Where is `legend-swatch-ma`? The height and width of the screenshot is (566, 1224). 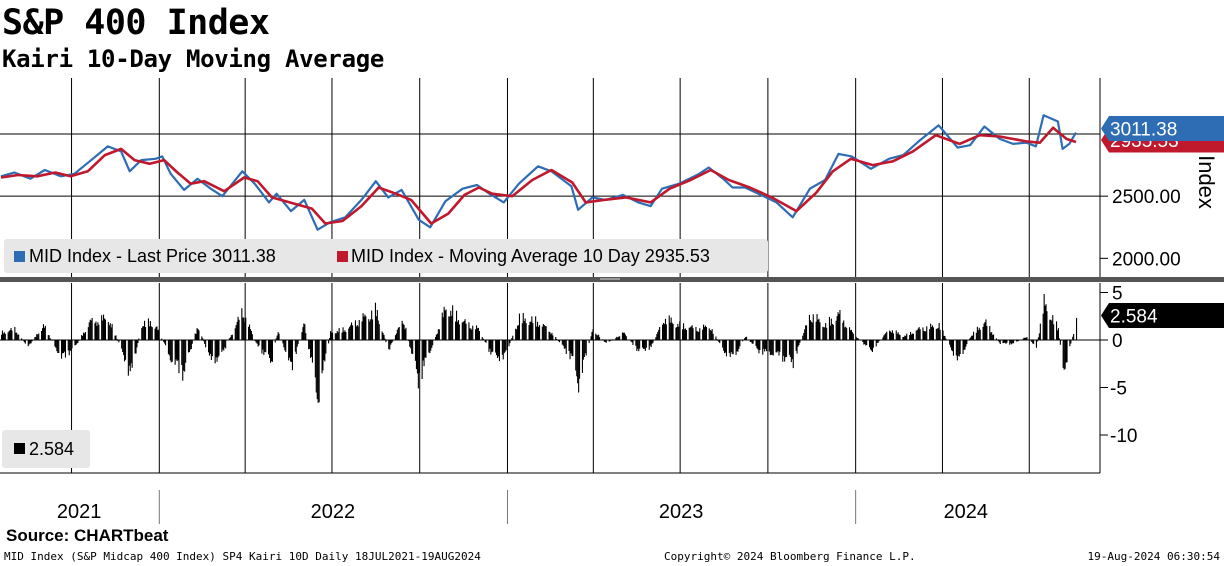
legend-swatch-ma is located at coordinates (342, 256).